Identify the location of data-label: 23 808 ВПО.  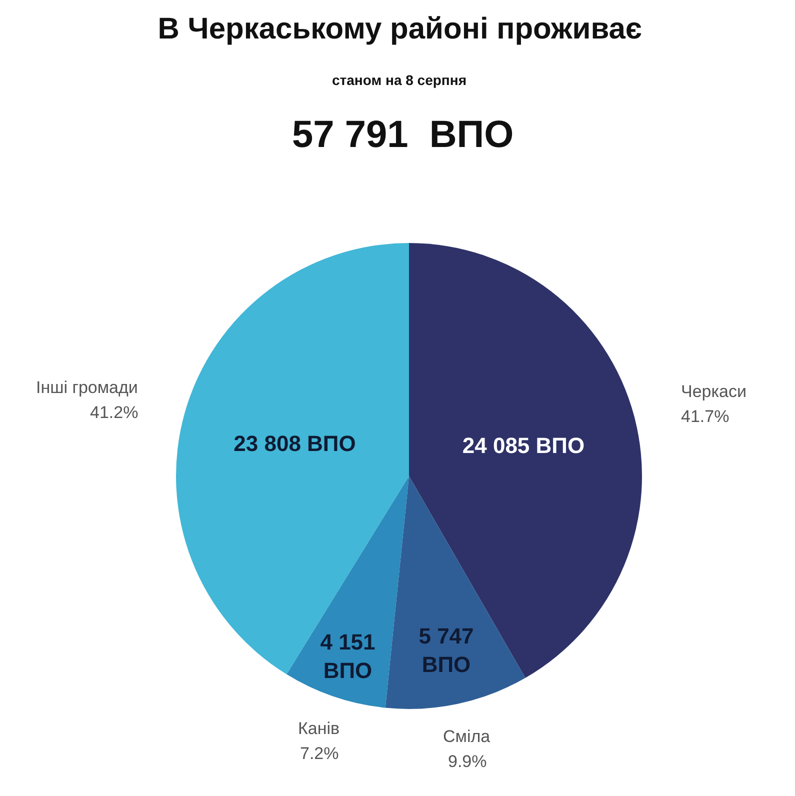
(295, 443).